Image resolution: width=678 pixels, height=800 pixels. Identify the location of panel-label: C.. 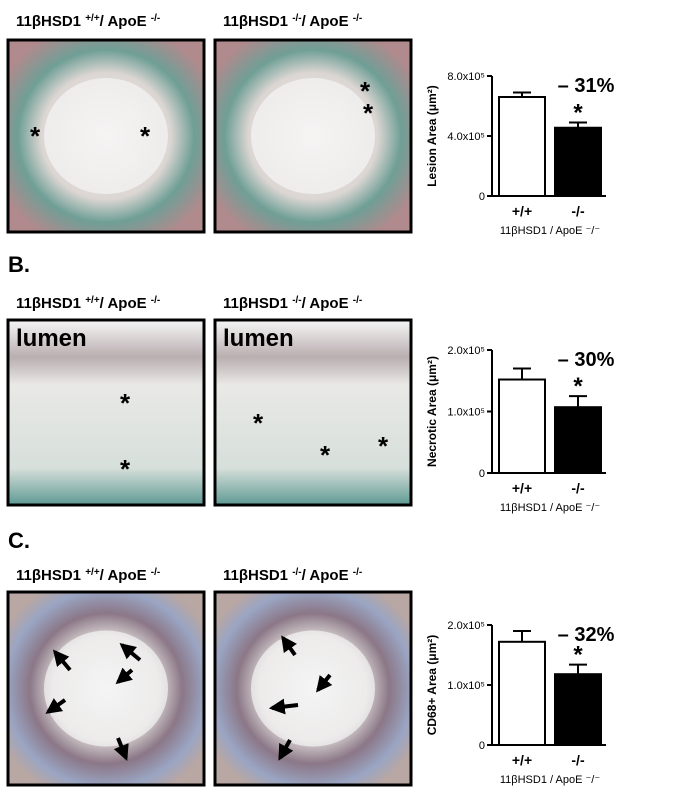
(19, 540).